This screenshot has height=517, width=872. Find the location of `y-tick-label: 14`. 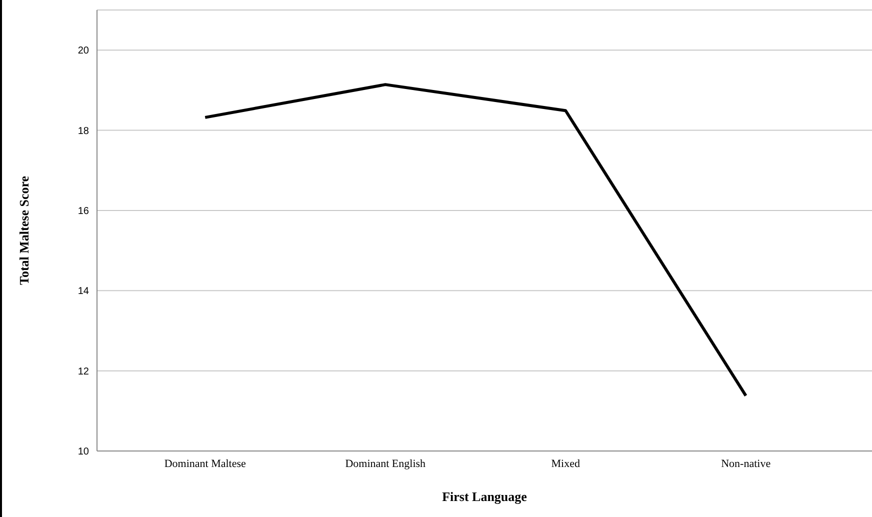

y-tick-label: 14 is located at coordinates (84, 292).